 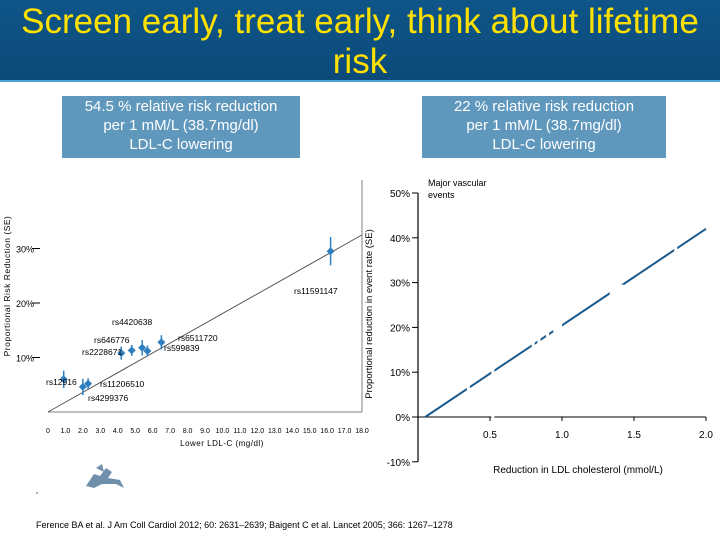 What do you see at coordinates (181, 144) in the screenshot?
I see `left-callout-line-3: LDL-C lowering` at bounding box center [181, 144].